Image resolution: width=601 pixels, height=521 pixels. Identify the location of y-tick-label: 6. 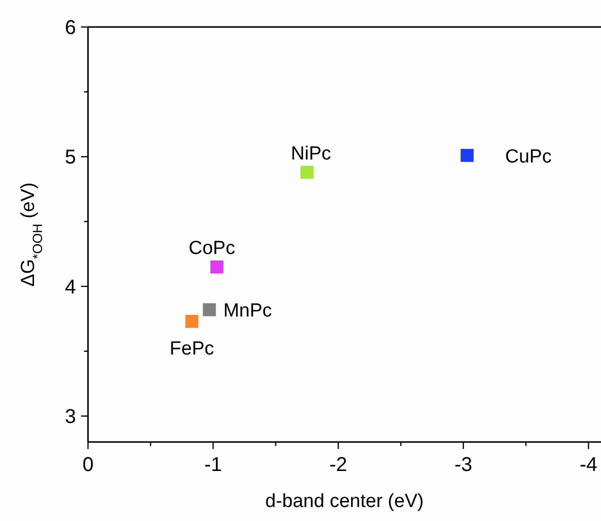
(70, 28).